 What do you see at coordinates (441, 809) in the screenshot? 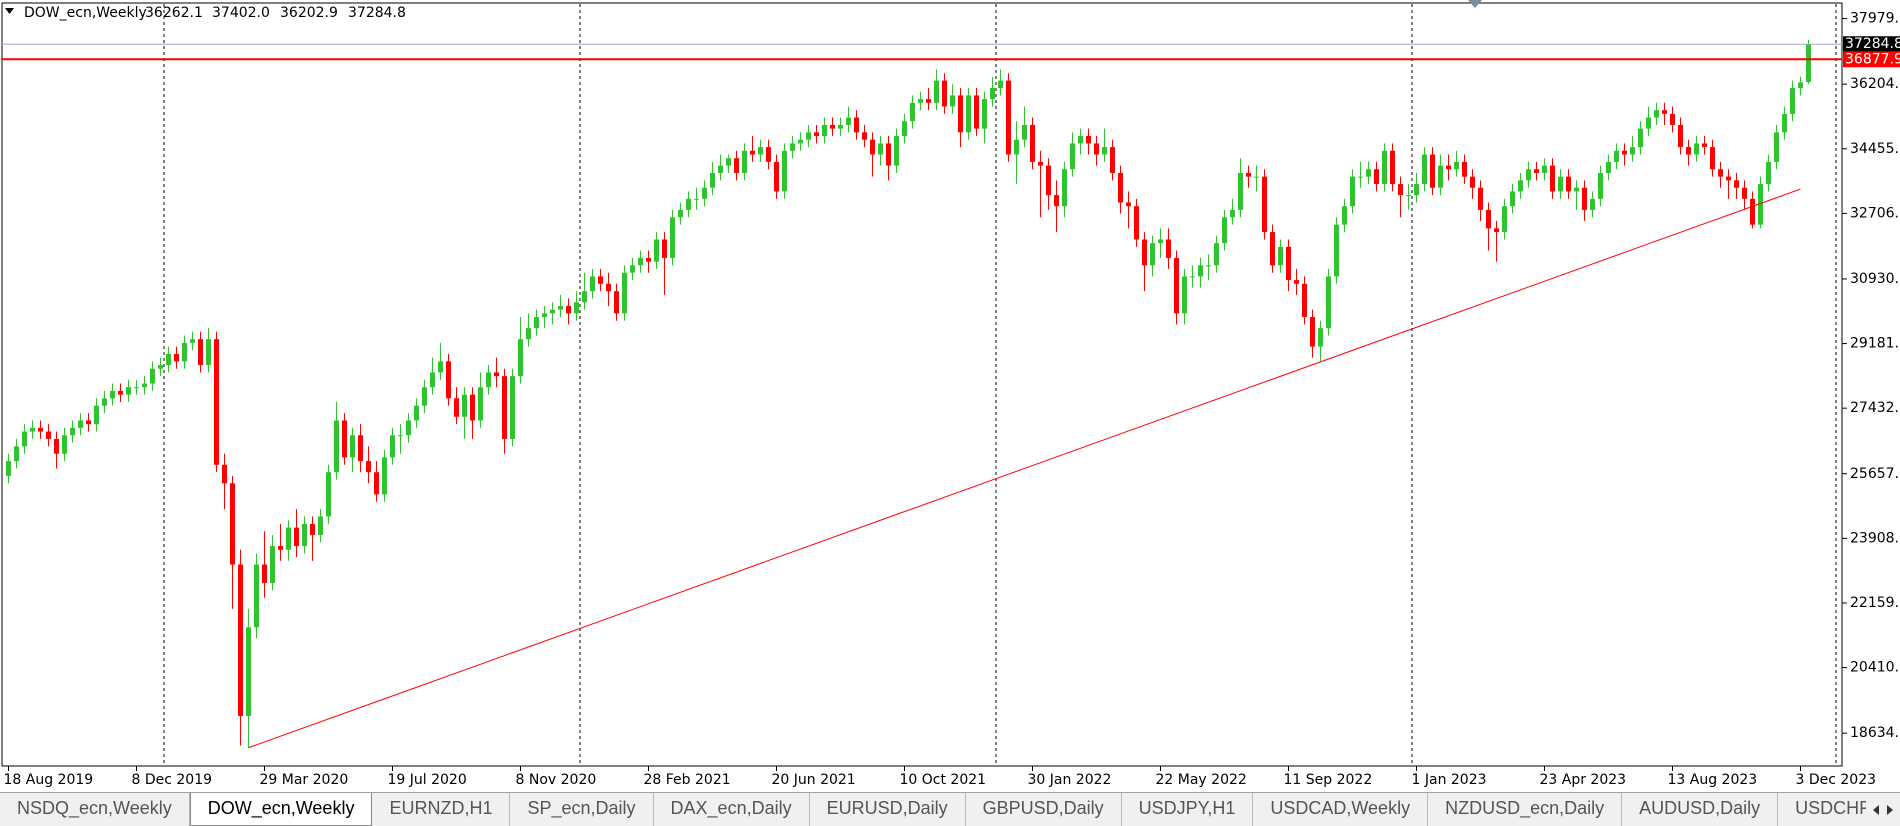
I see `chart-tab: EURNZD,H1` at bounding box center [441, 809].